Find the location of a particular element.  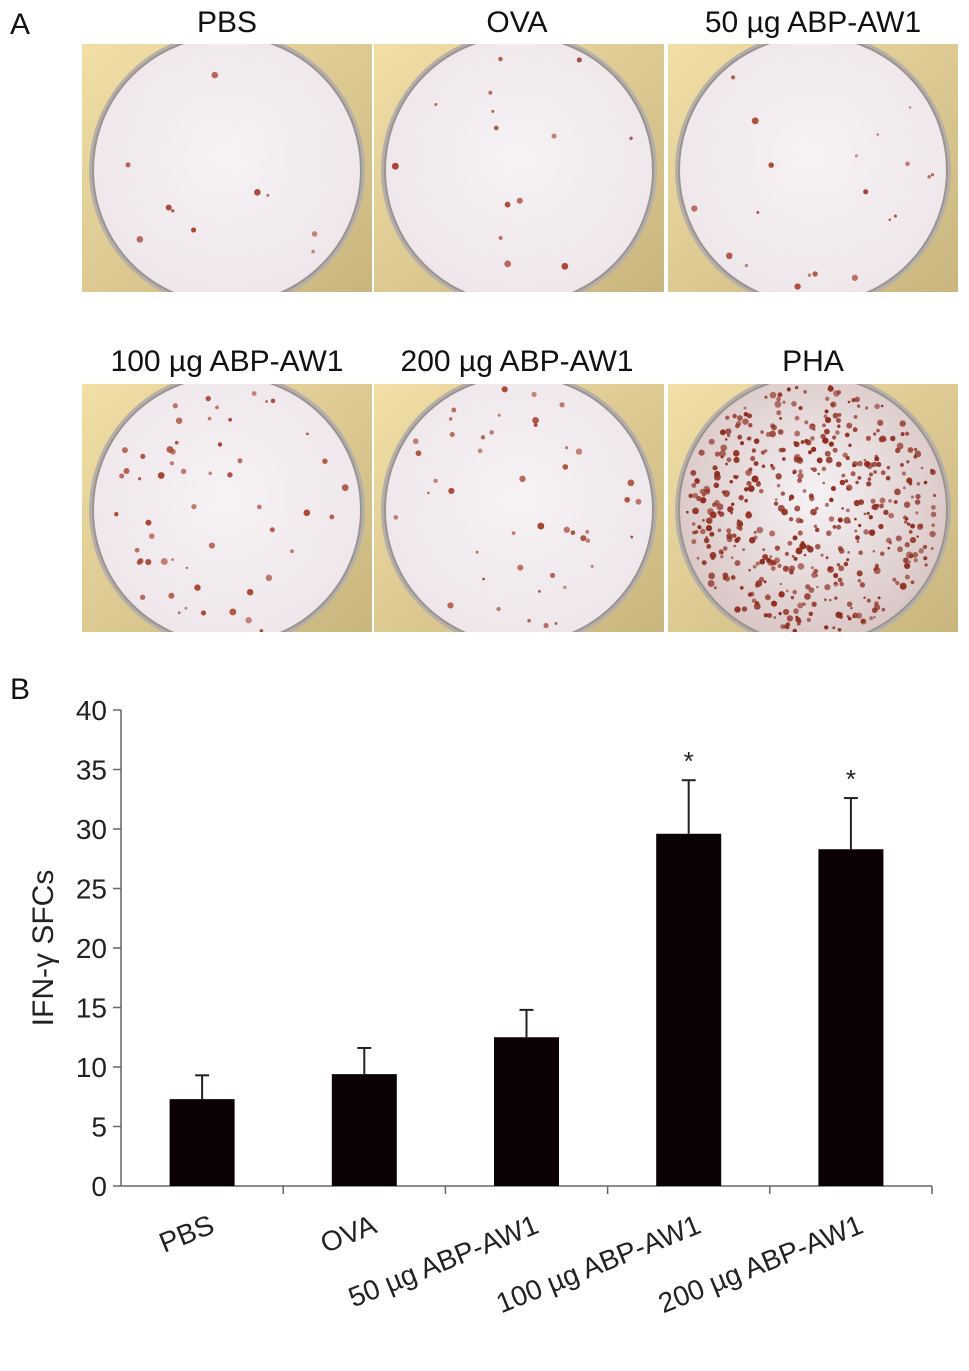

bar is located at coordinates (851, 1017).